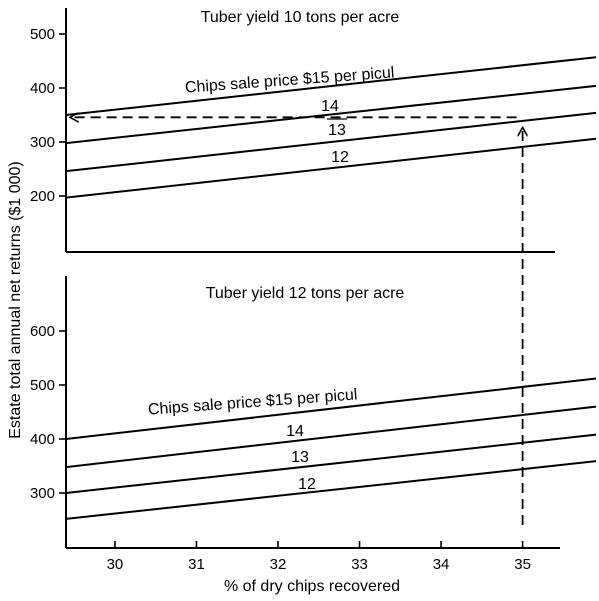 The width and height of the screenshot is (599, 601). What do you see at coordinates (115, 564) in the screenshot?
I see `x-tick-label: 30` at bounding box center [115, 564].